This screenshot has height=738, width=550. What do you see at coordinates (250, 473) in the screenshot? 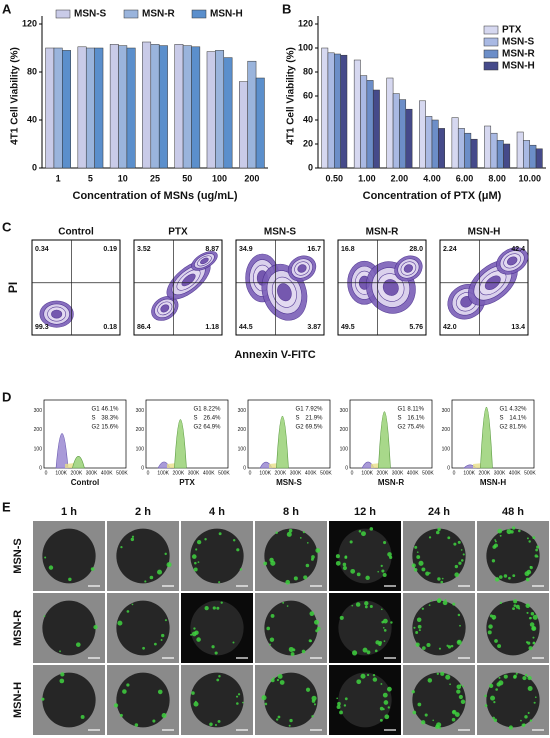
I see `x-tick-label: 0` at bounding box center [250, 473].